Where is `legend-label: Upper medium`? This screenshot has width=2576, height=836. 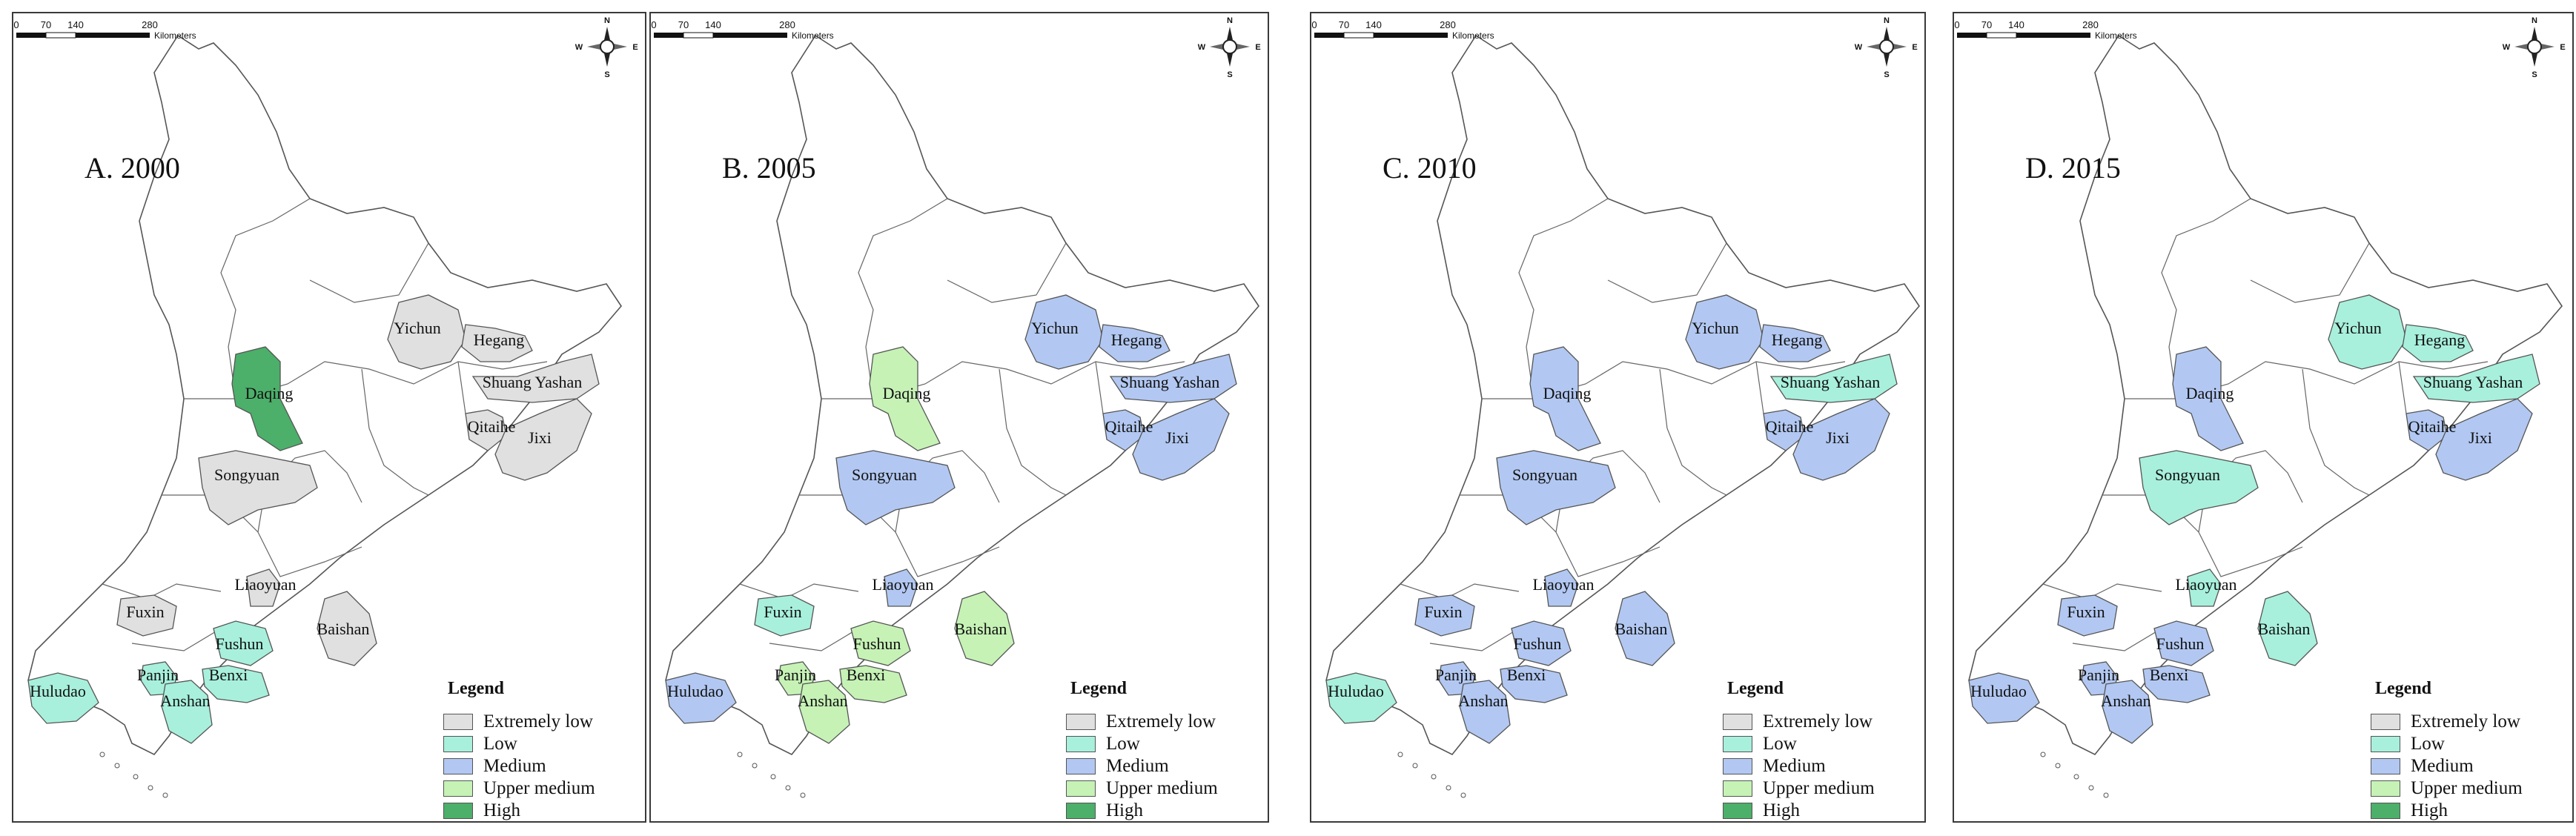 legend-label: Upper medium is located at coordinates (1819, 788).